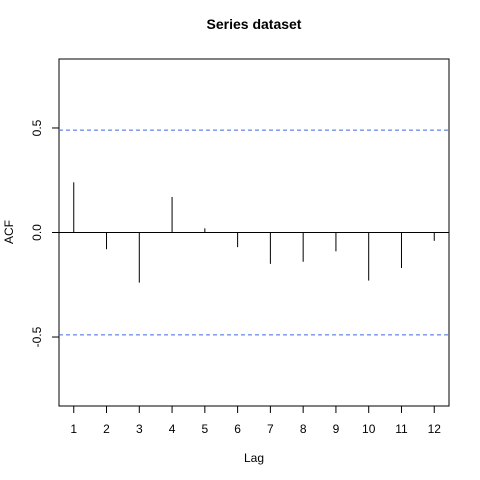  What do you see at coordinates (237, 429) in the screenshot?
I see `x-tick-label-6: 6` at bounding box center [237, 429].